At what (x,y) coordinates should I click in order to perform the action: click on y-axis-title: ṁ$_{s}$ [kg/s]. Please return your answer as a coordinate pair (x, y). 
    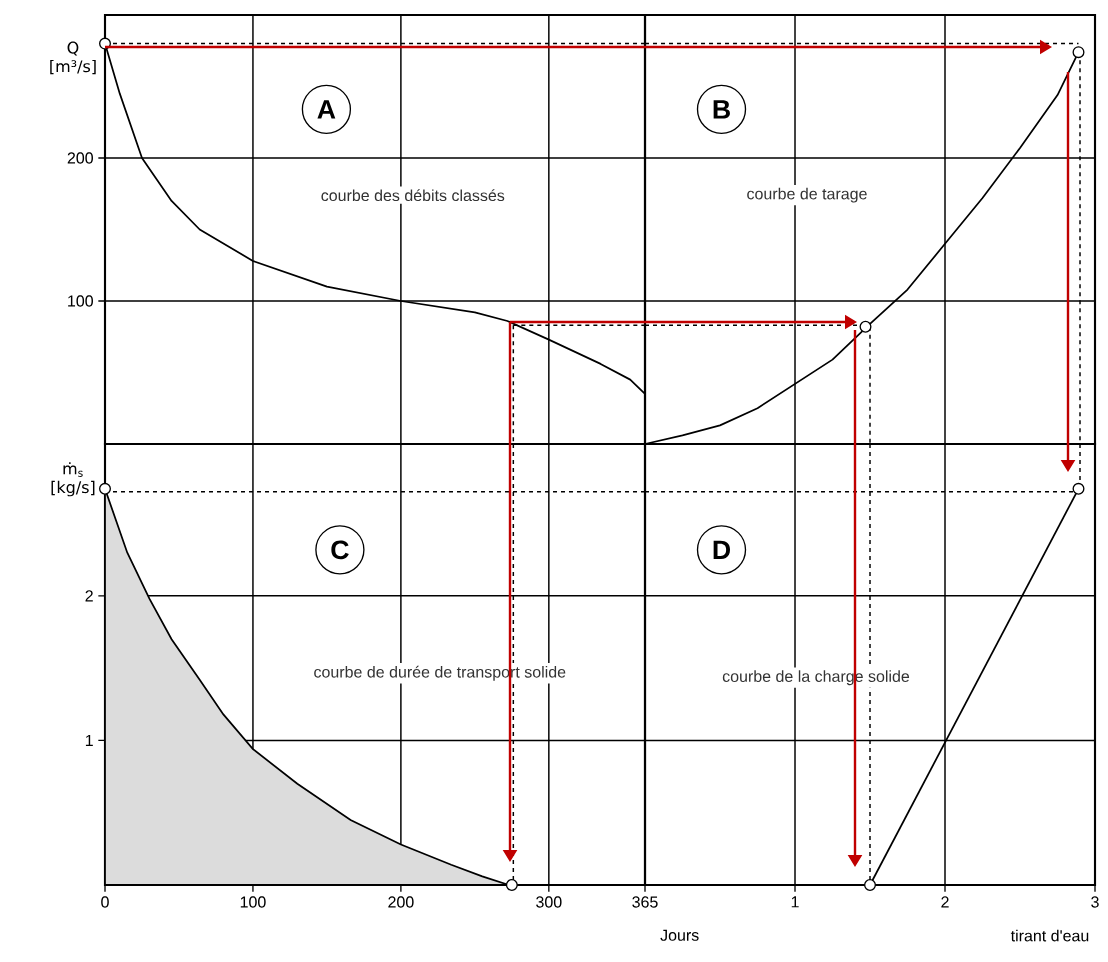
    Looking at the image, I should click on (73, 479).